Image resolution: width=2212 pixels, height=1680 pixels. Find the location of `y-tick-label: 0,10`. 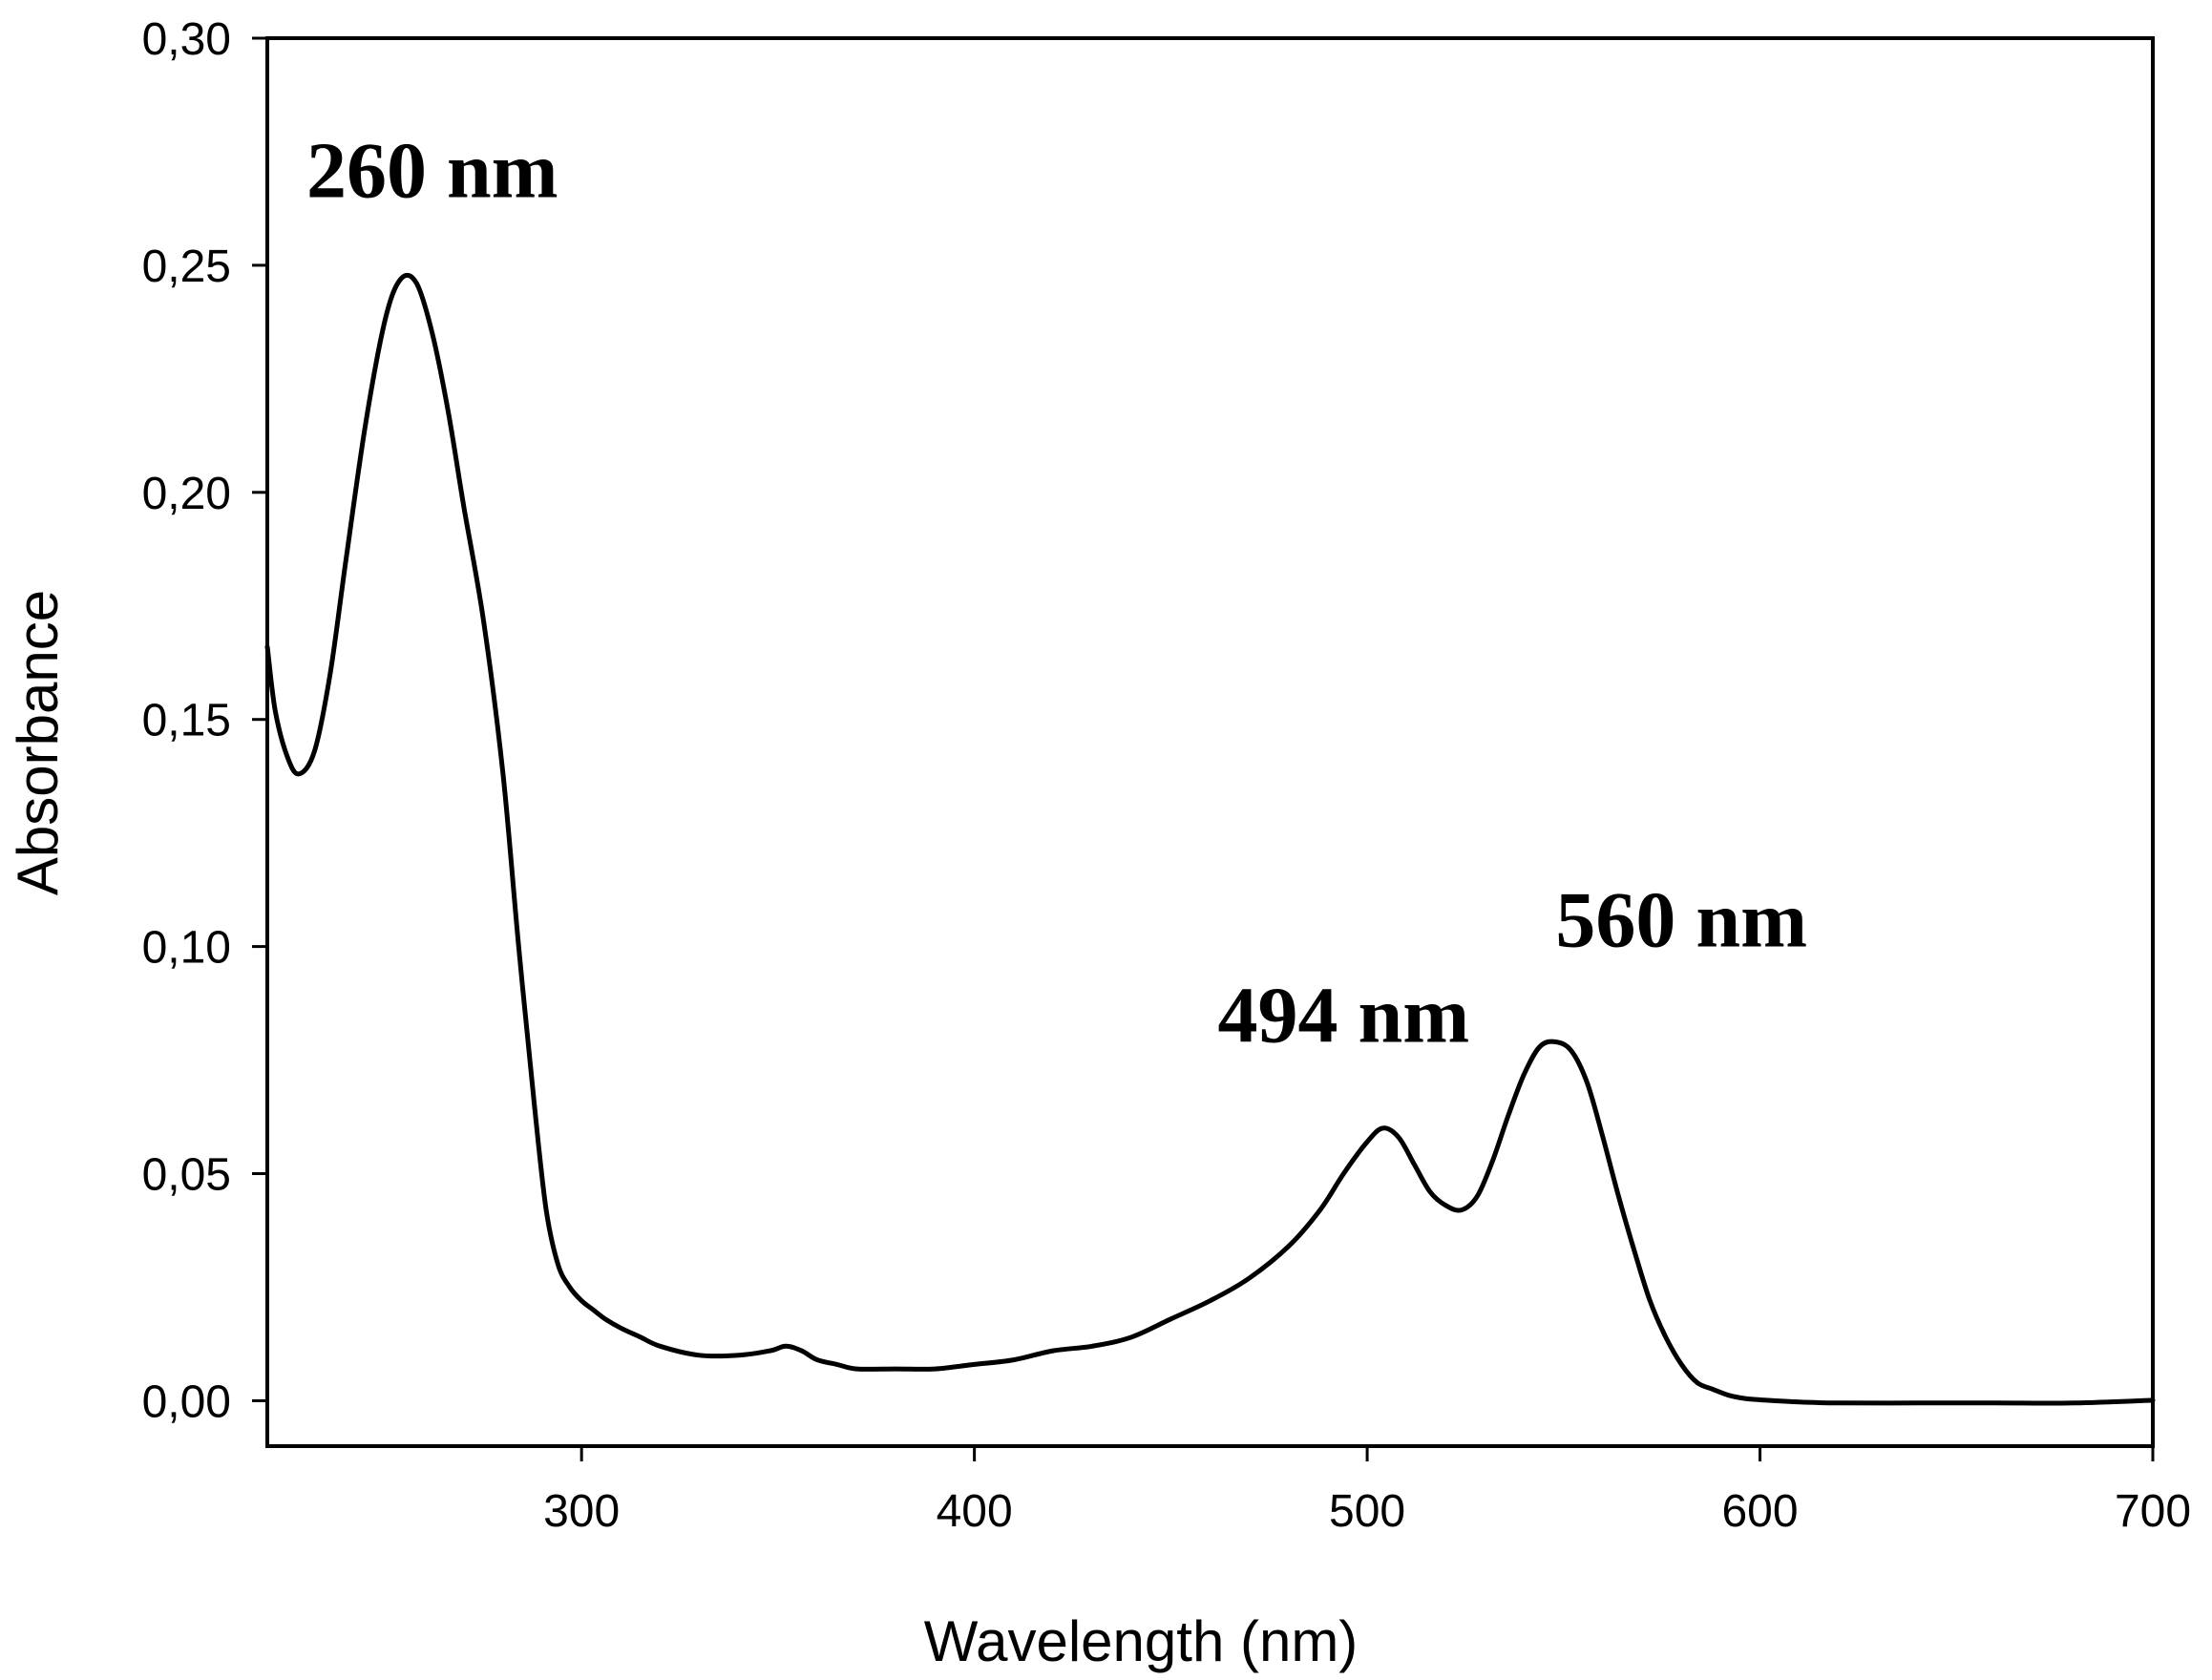

y-tick-label: 0,10 is located at coordinates (187, 949).